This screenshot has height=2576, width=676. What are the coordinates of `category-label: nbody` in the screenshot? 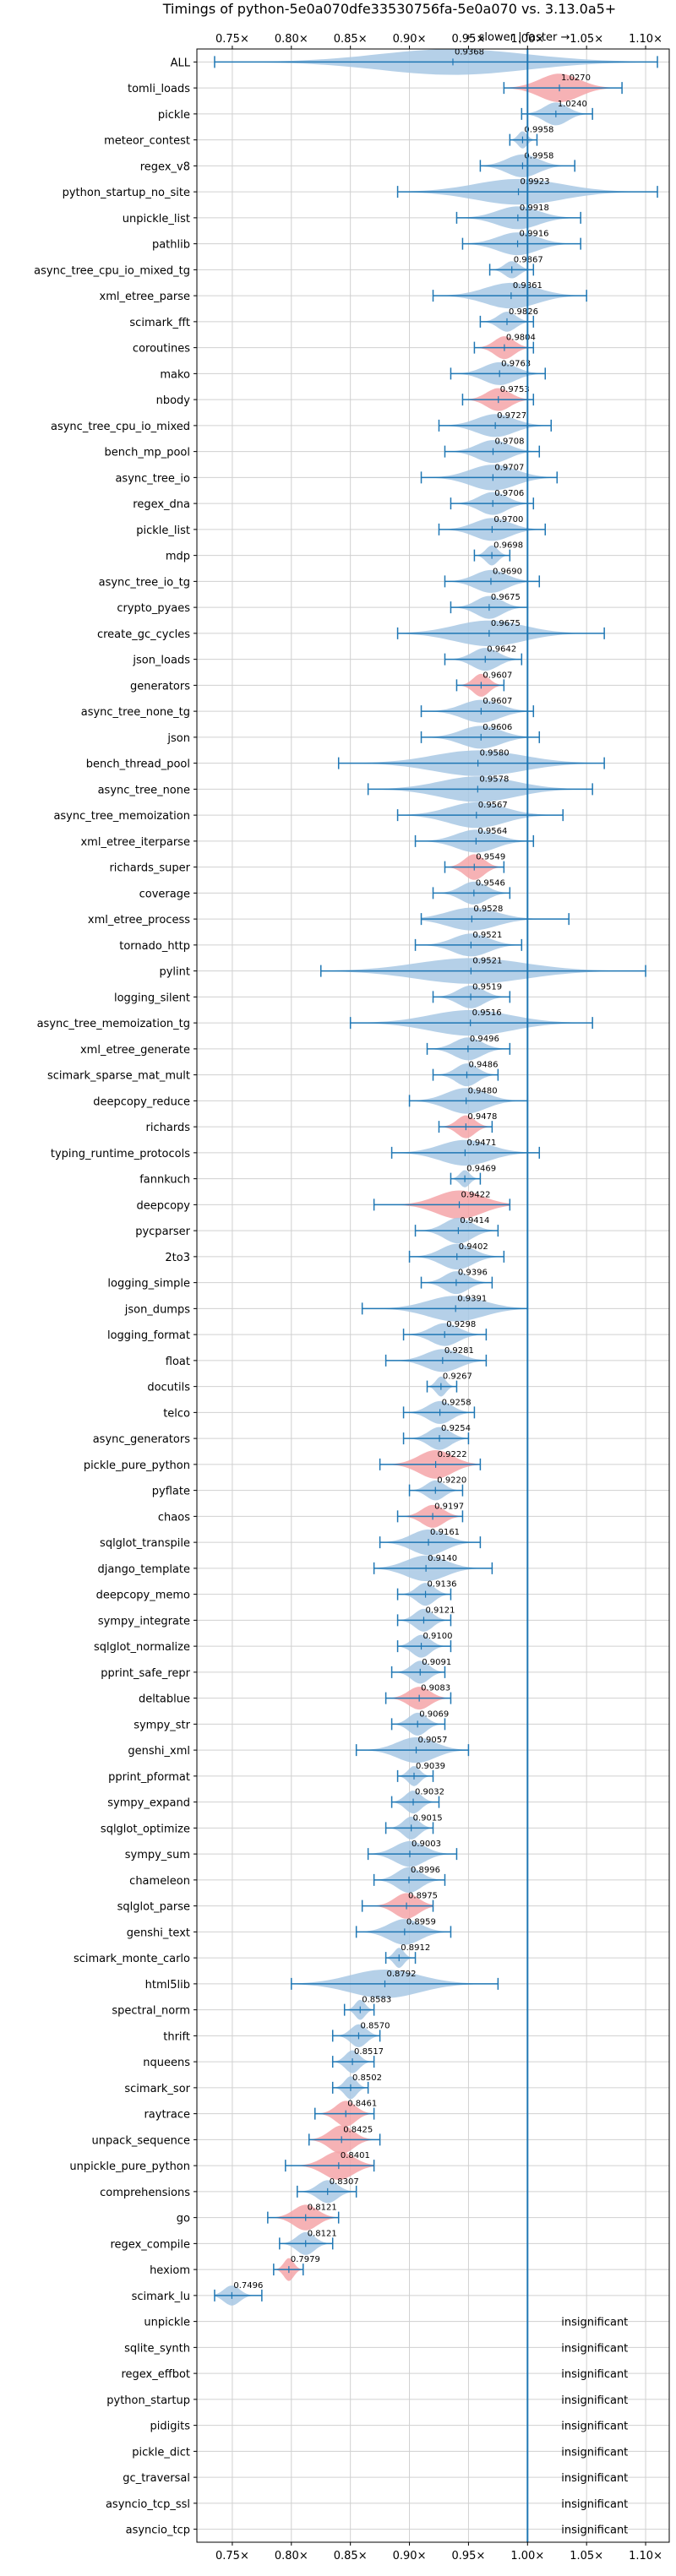 It's located at (173, 400).